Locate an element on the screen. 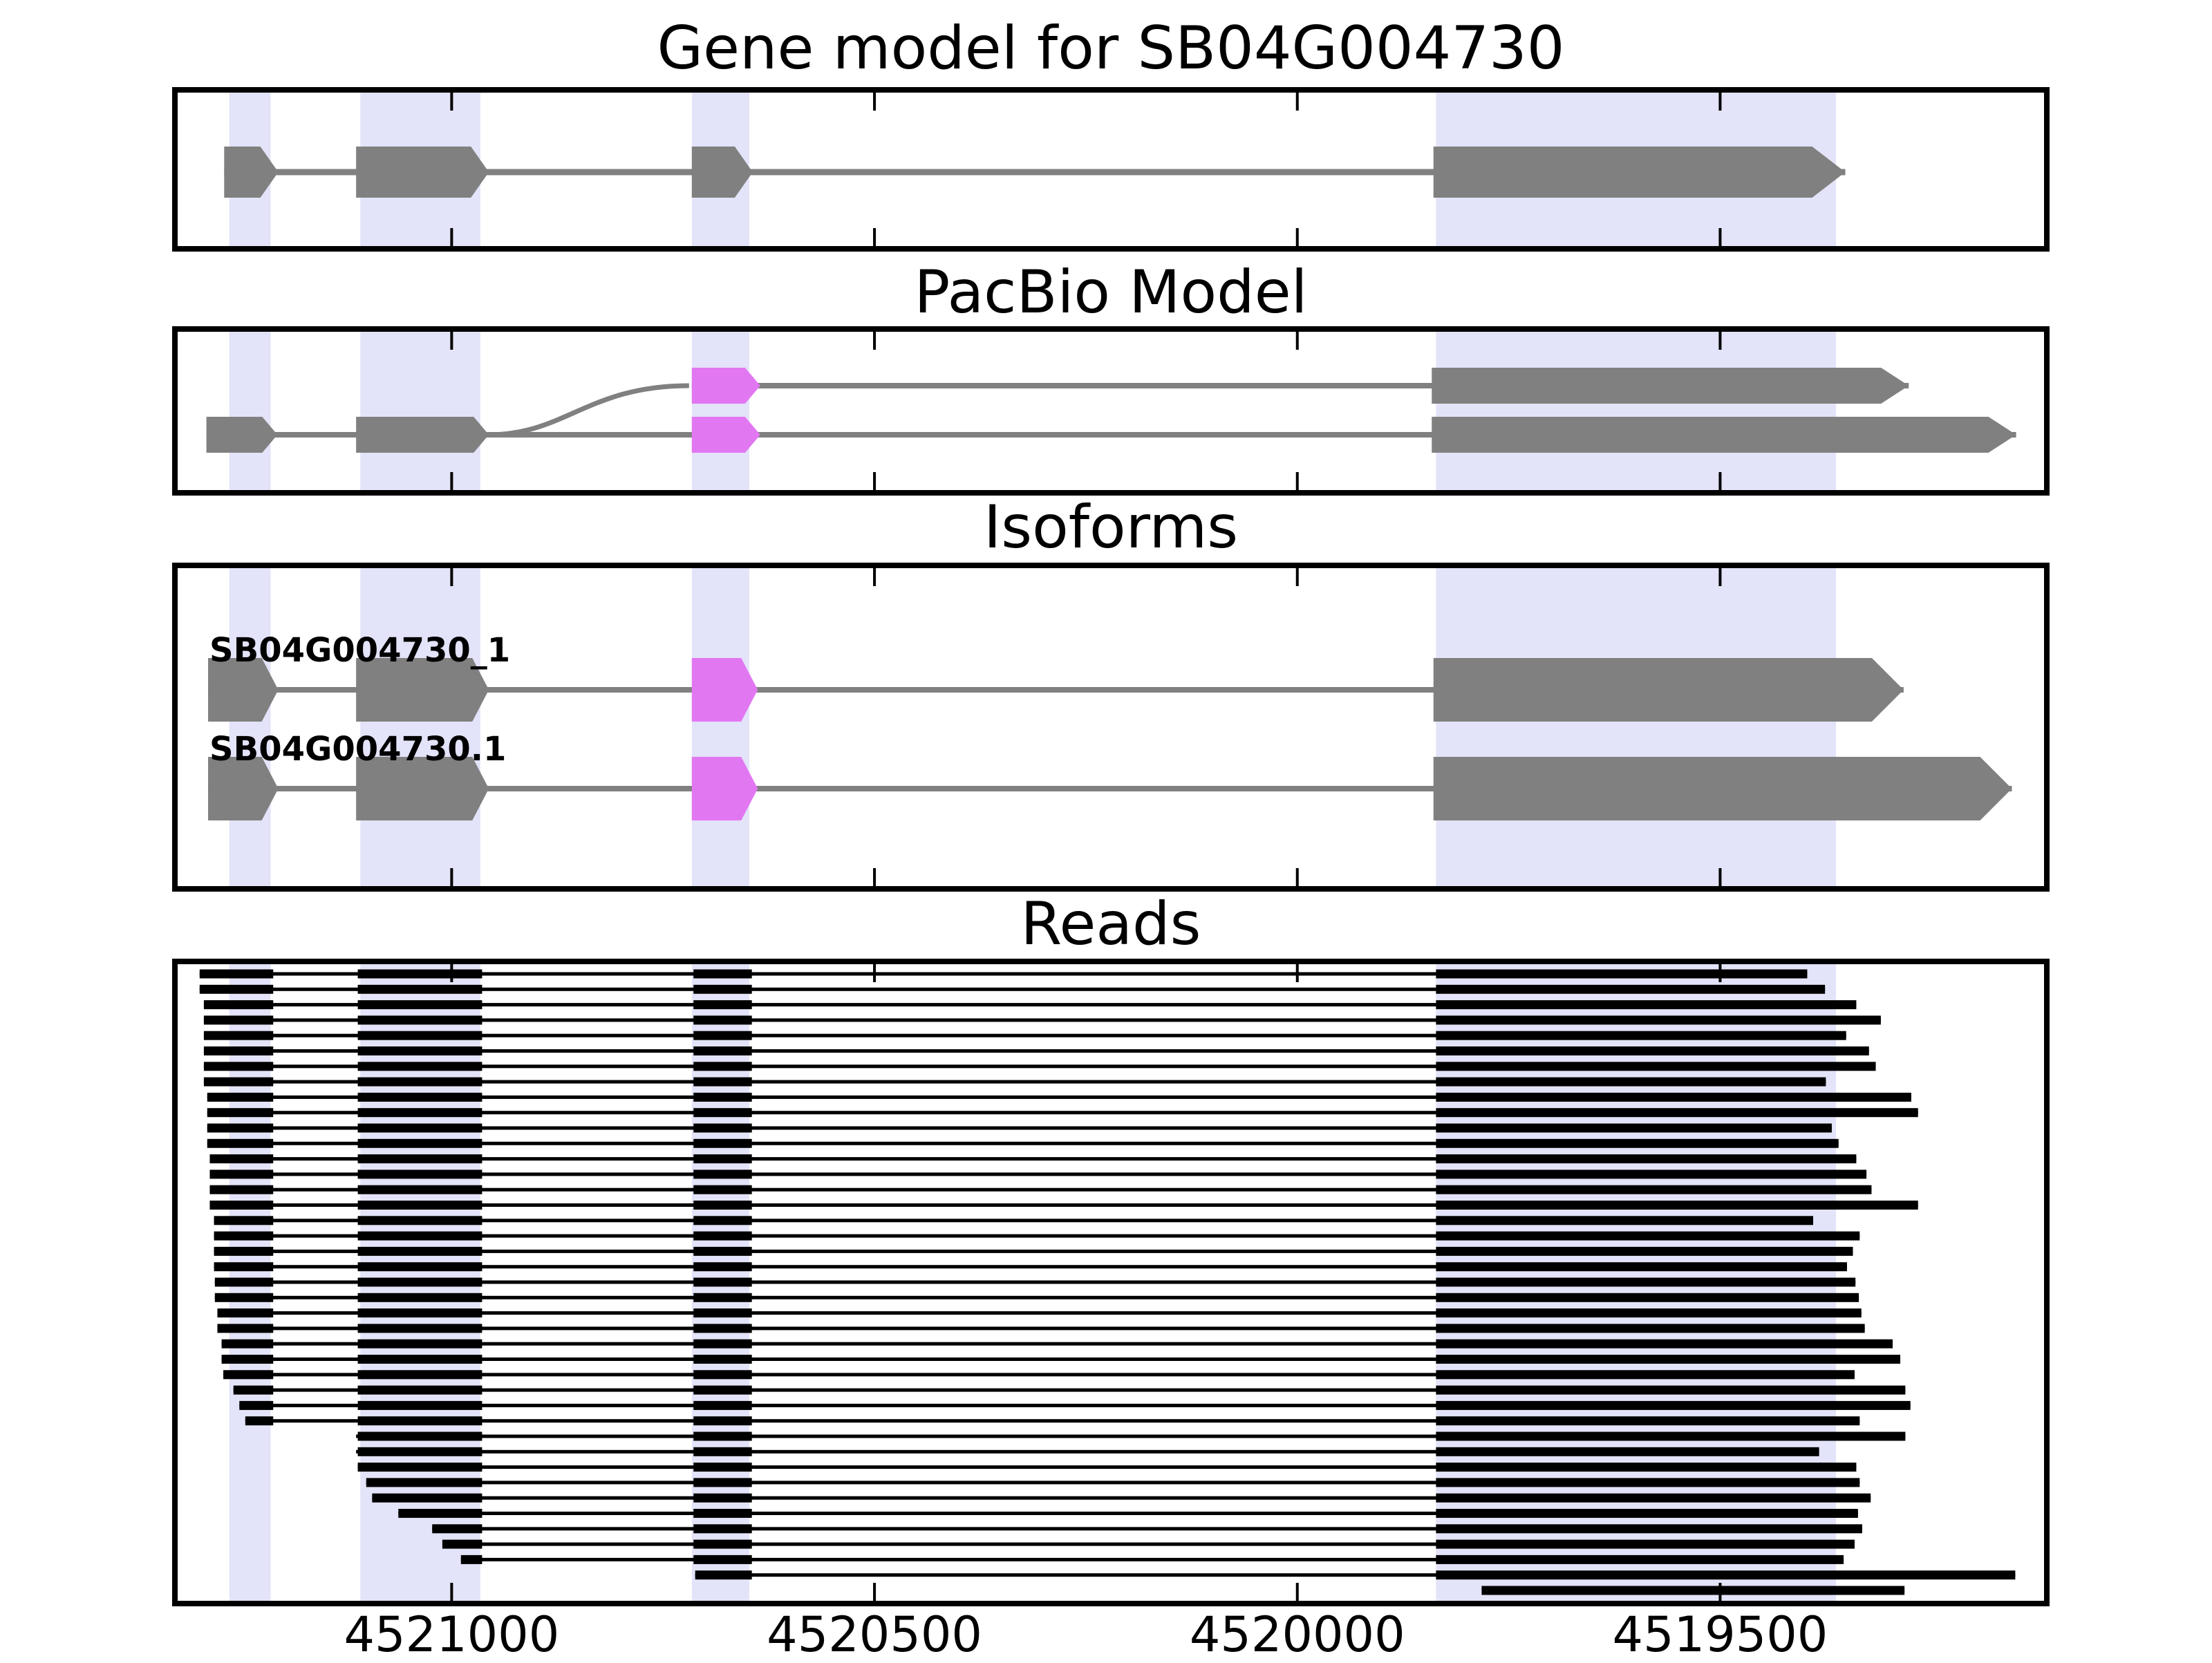  intron-line is located at coordinates (1035, 172).